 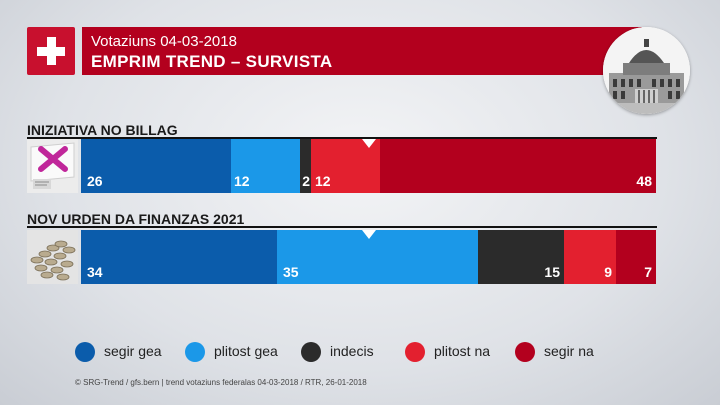 I want to click on bar-segment-plitost-na: 12, so click(x=345, y=166).